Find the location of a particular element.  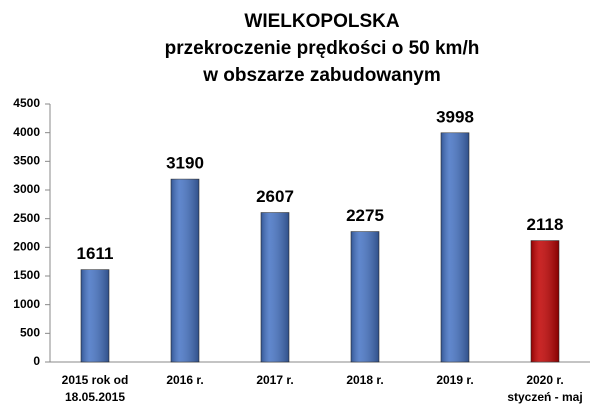

x-tick-label: 2017 r. is located at coordinates (274, 380).